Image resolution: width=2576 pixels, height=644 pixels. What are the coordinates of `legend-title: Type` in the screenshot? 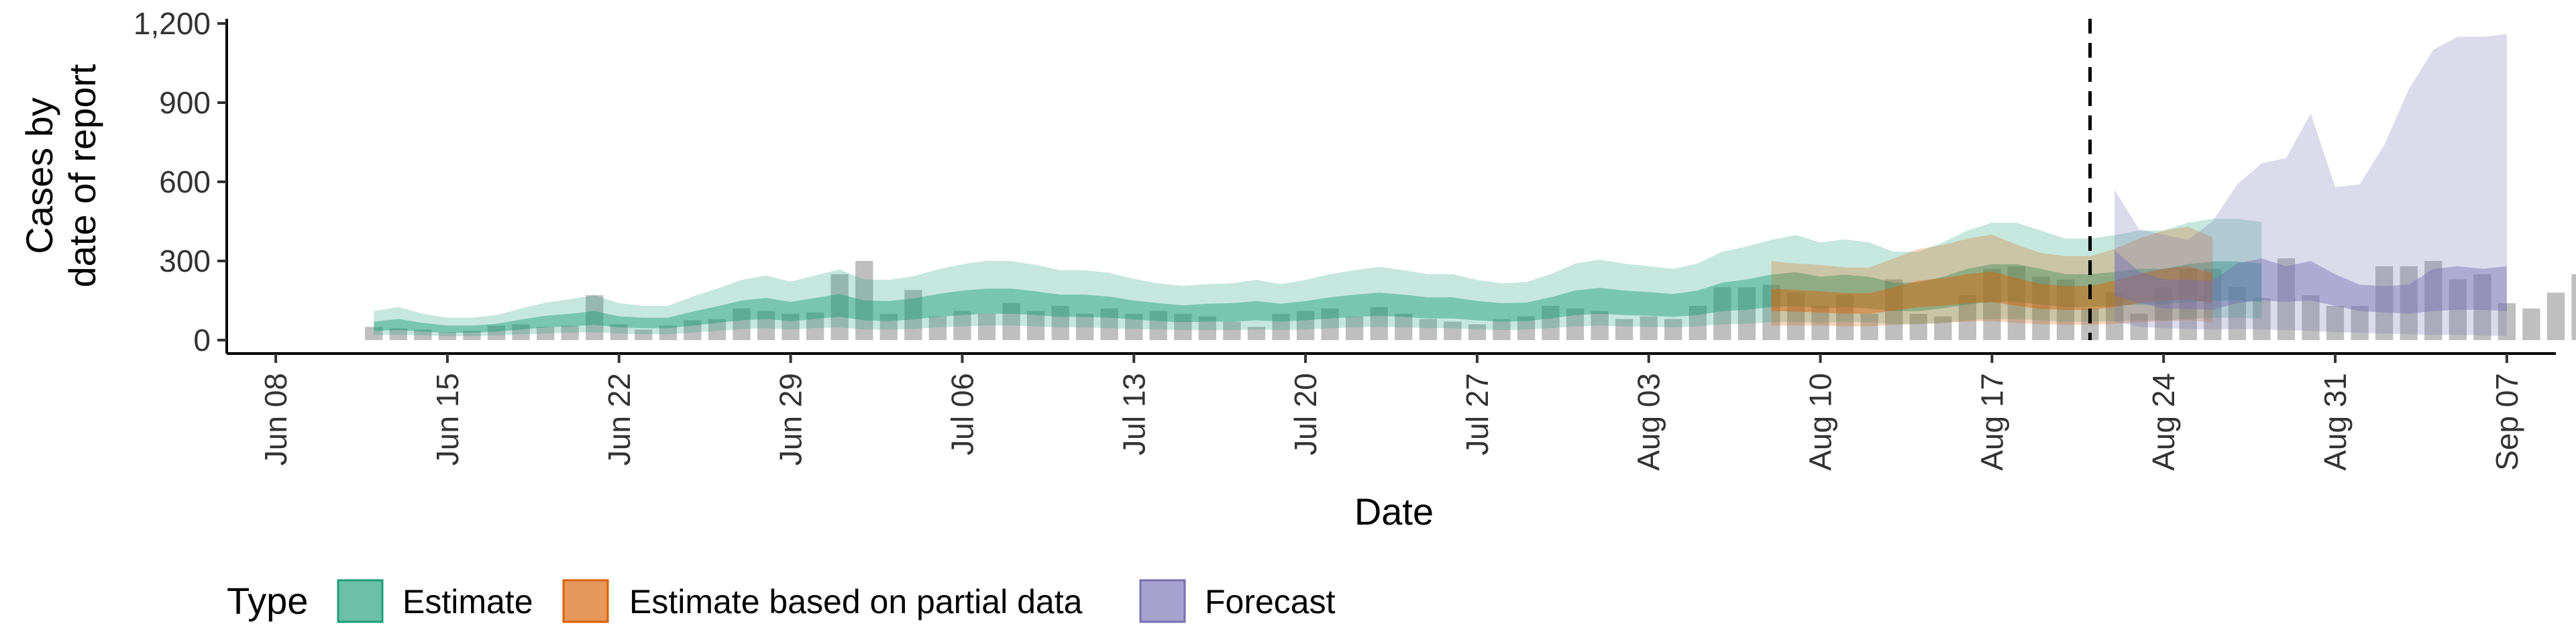 It's located at (267, 601).